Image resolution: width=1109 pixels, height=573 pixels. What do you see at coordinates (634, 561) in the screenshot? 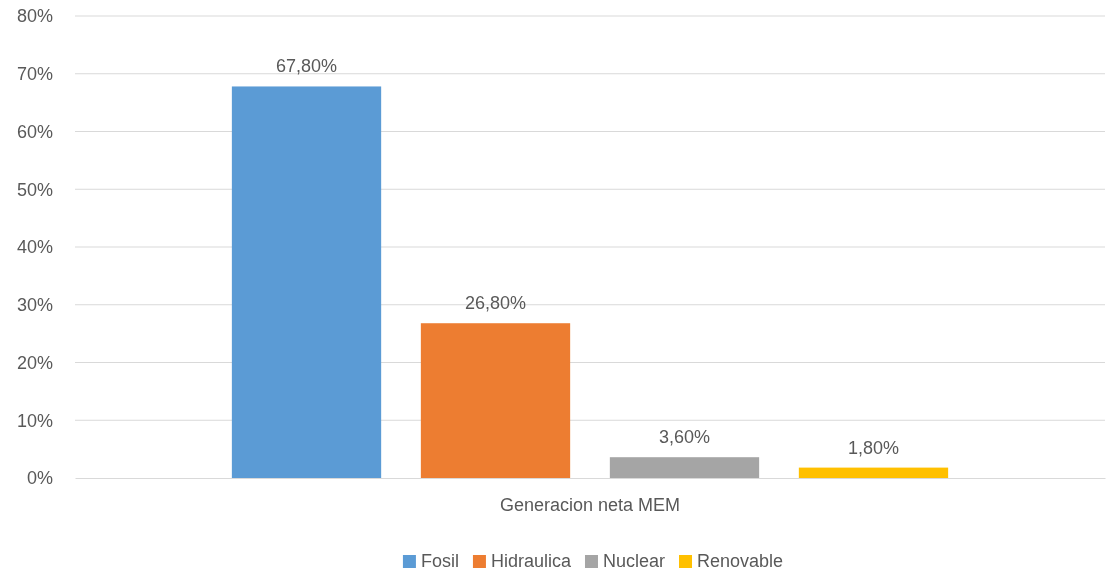
I see `legend-label: Nuclear` at bounding box center [634, 561].